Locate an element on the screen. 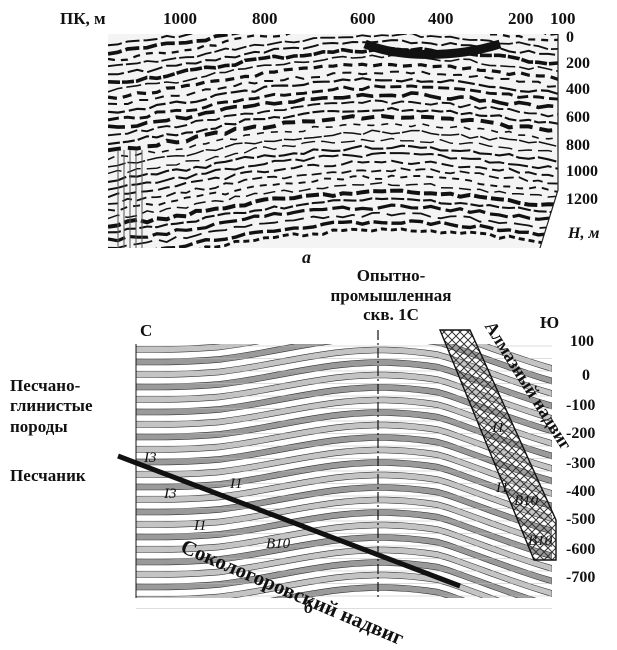 Image resolution: width=617 pixels, height=650 pixels. rock-label-sand-clay: Песчано- глинистые породы is located at coordinates (51, 406).